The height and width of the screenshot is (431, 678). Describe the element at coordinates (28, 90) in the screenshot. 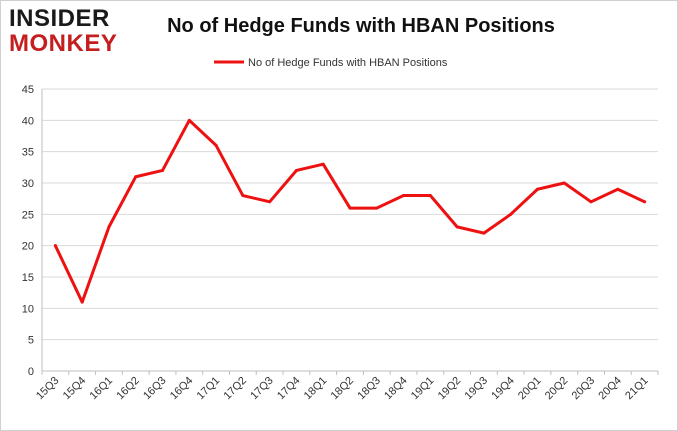

I see `y-tick-label: 45` at that location.